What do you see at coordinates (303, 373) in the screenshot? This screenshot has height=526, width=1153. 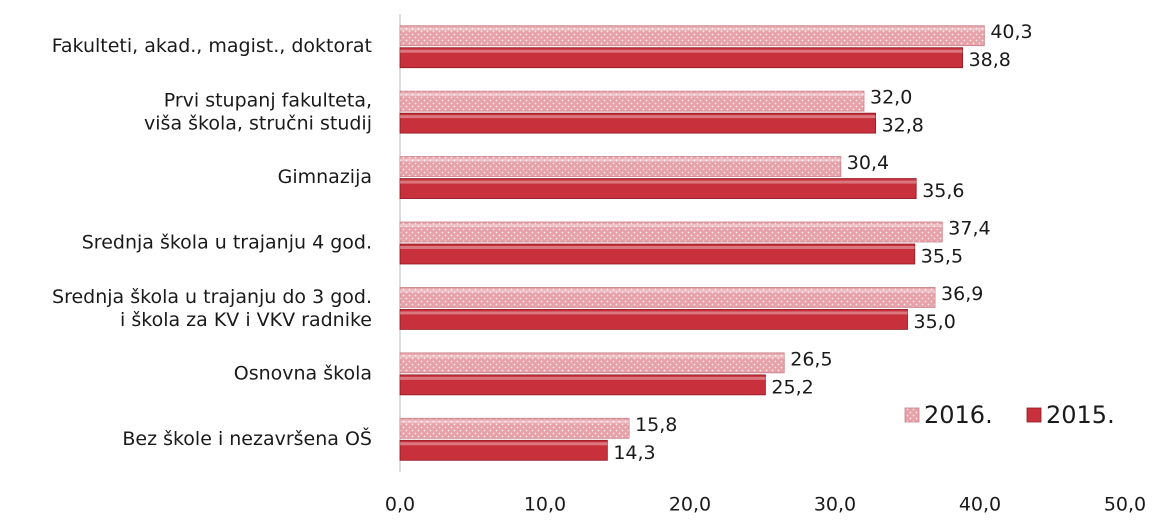 I see `category-label: Osnovna škola` at bounding box center [303, 373].